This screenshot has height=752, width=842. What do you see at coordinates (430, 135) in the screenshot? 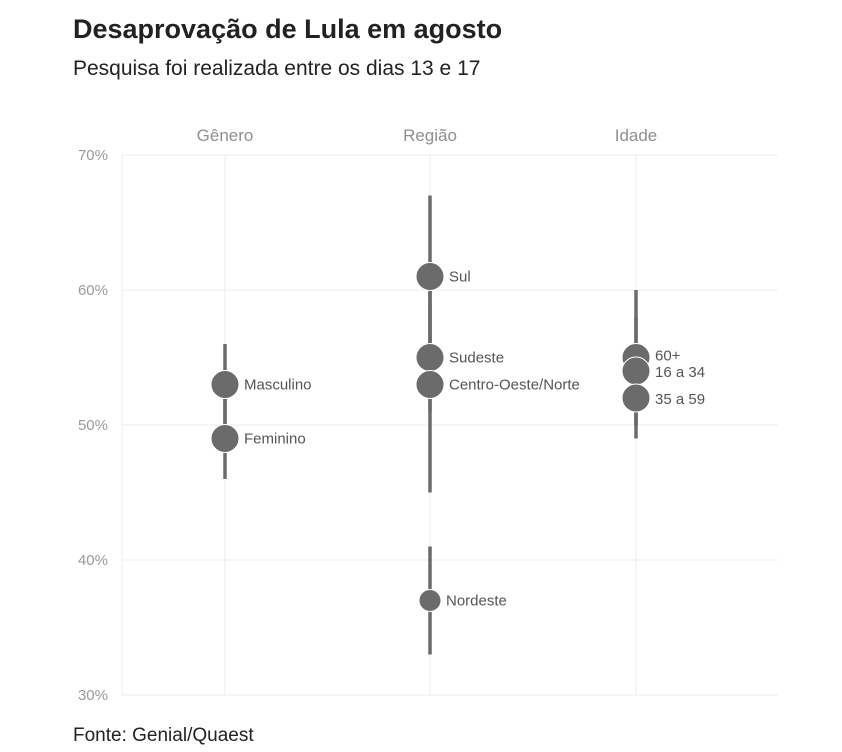
I see `group-label: Região` at bounding box center [430, 135].